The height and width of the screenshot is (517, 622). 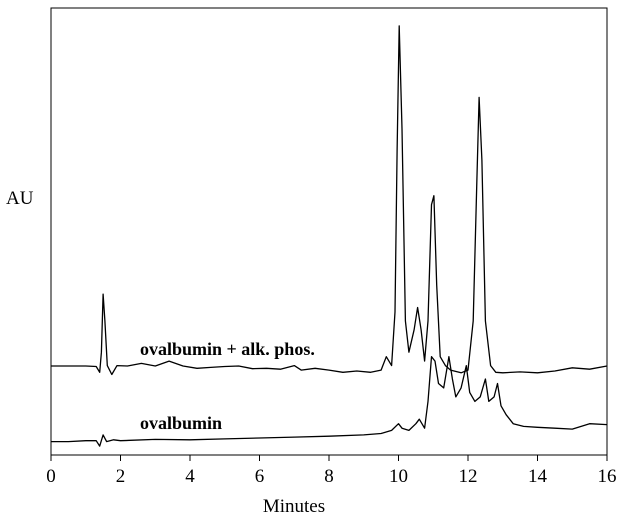 I want to click on x-tick-label: 10, so click(x=398, y=476).